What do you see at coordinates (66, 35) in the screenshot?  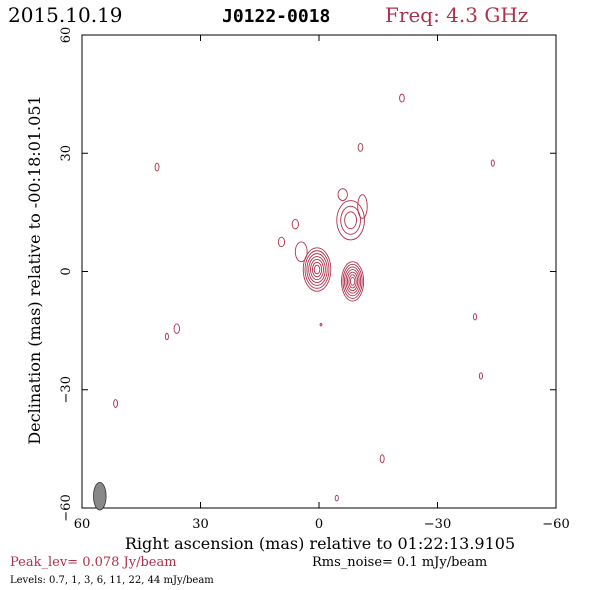 I see `y-tick-label: 60` at bounding box center [66, 35].